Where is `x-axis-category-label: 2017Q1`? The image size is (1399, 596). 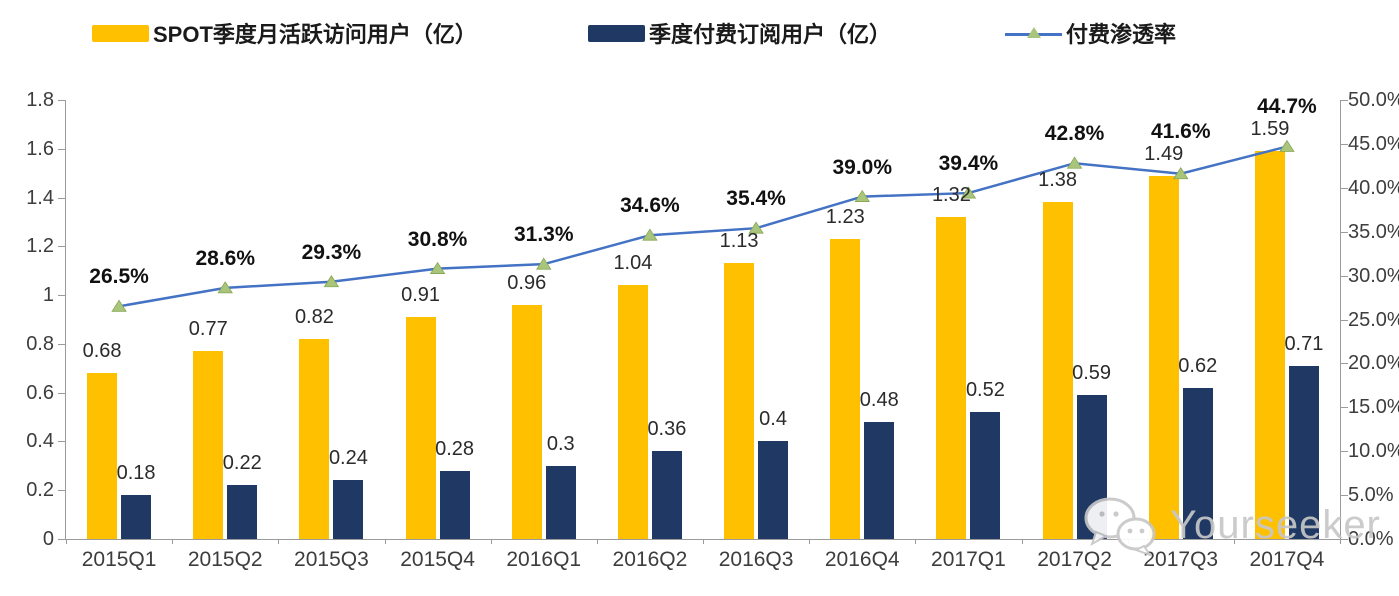
x-axis-category-label: 2017Q1 is located at coordinates (968, 559).